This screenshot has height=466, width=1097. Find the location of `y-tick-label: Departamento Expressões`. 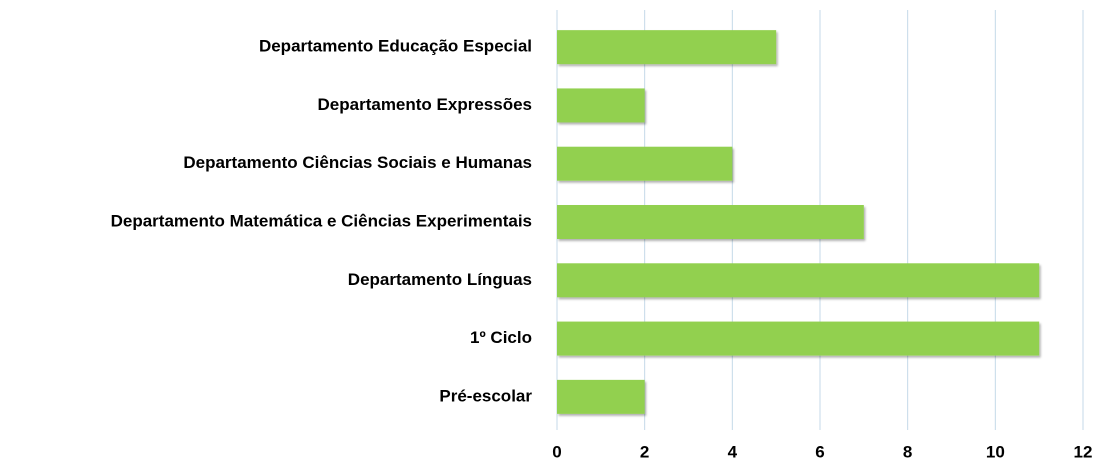

y-tick-label: Departamento Expressões is located at coordinates (425, 104).